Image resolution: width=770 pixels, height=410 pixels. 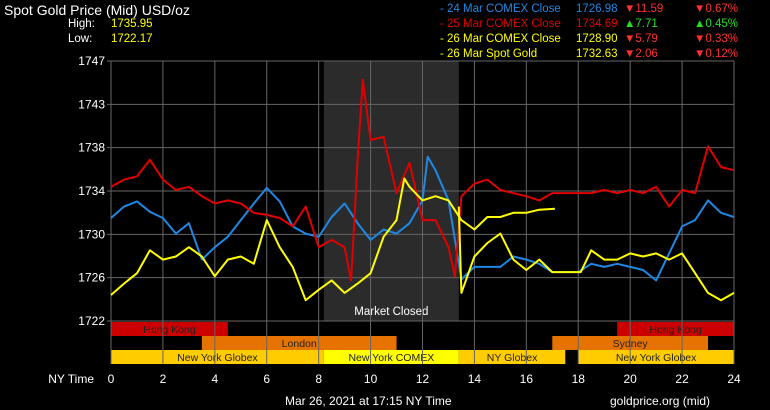 I want to click on y-tick-label: 1743, so click(x=91, y=104).